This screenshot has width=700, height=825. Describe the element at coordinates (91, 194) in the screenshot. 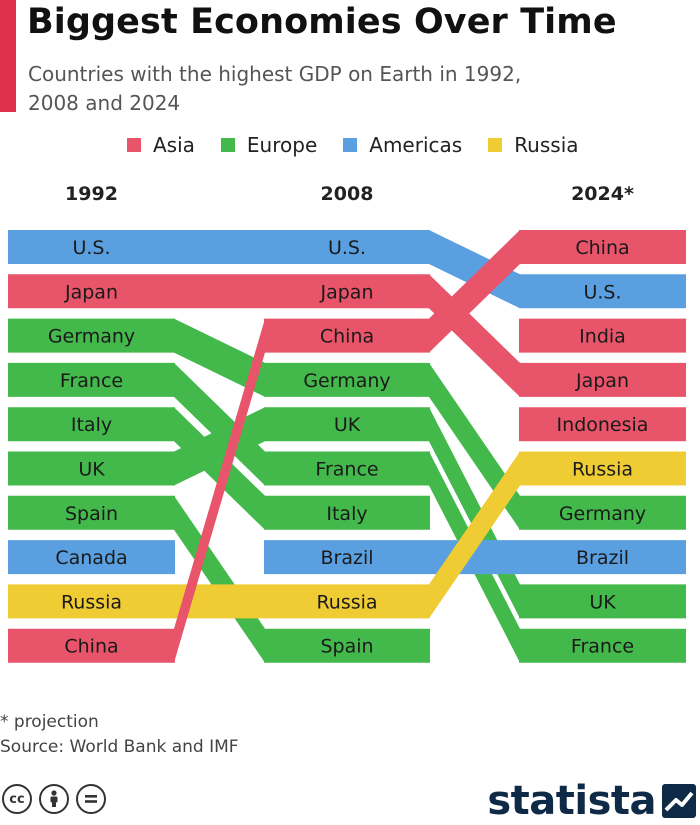

I see `year-label: 1992` at that location.